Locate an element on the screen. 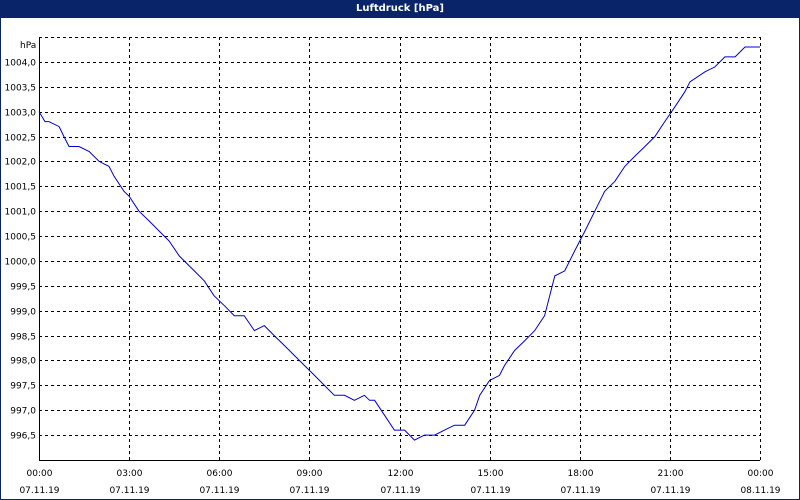  y-tick-label: 1002,5 is located at coordinates (21, 139).